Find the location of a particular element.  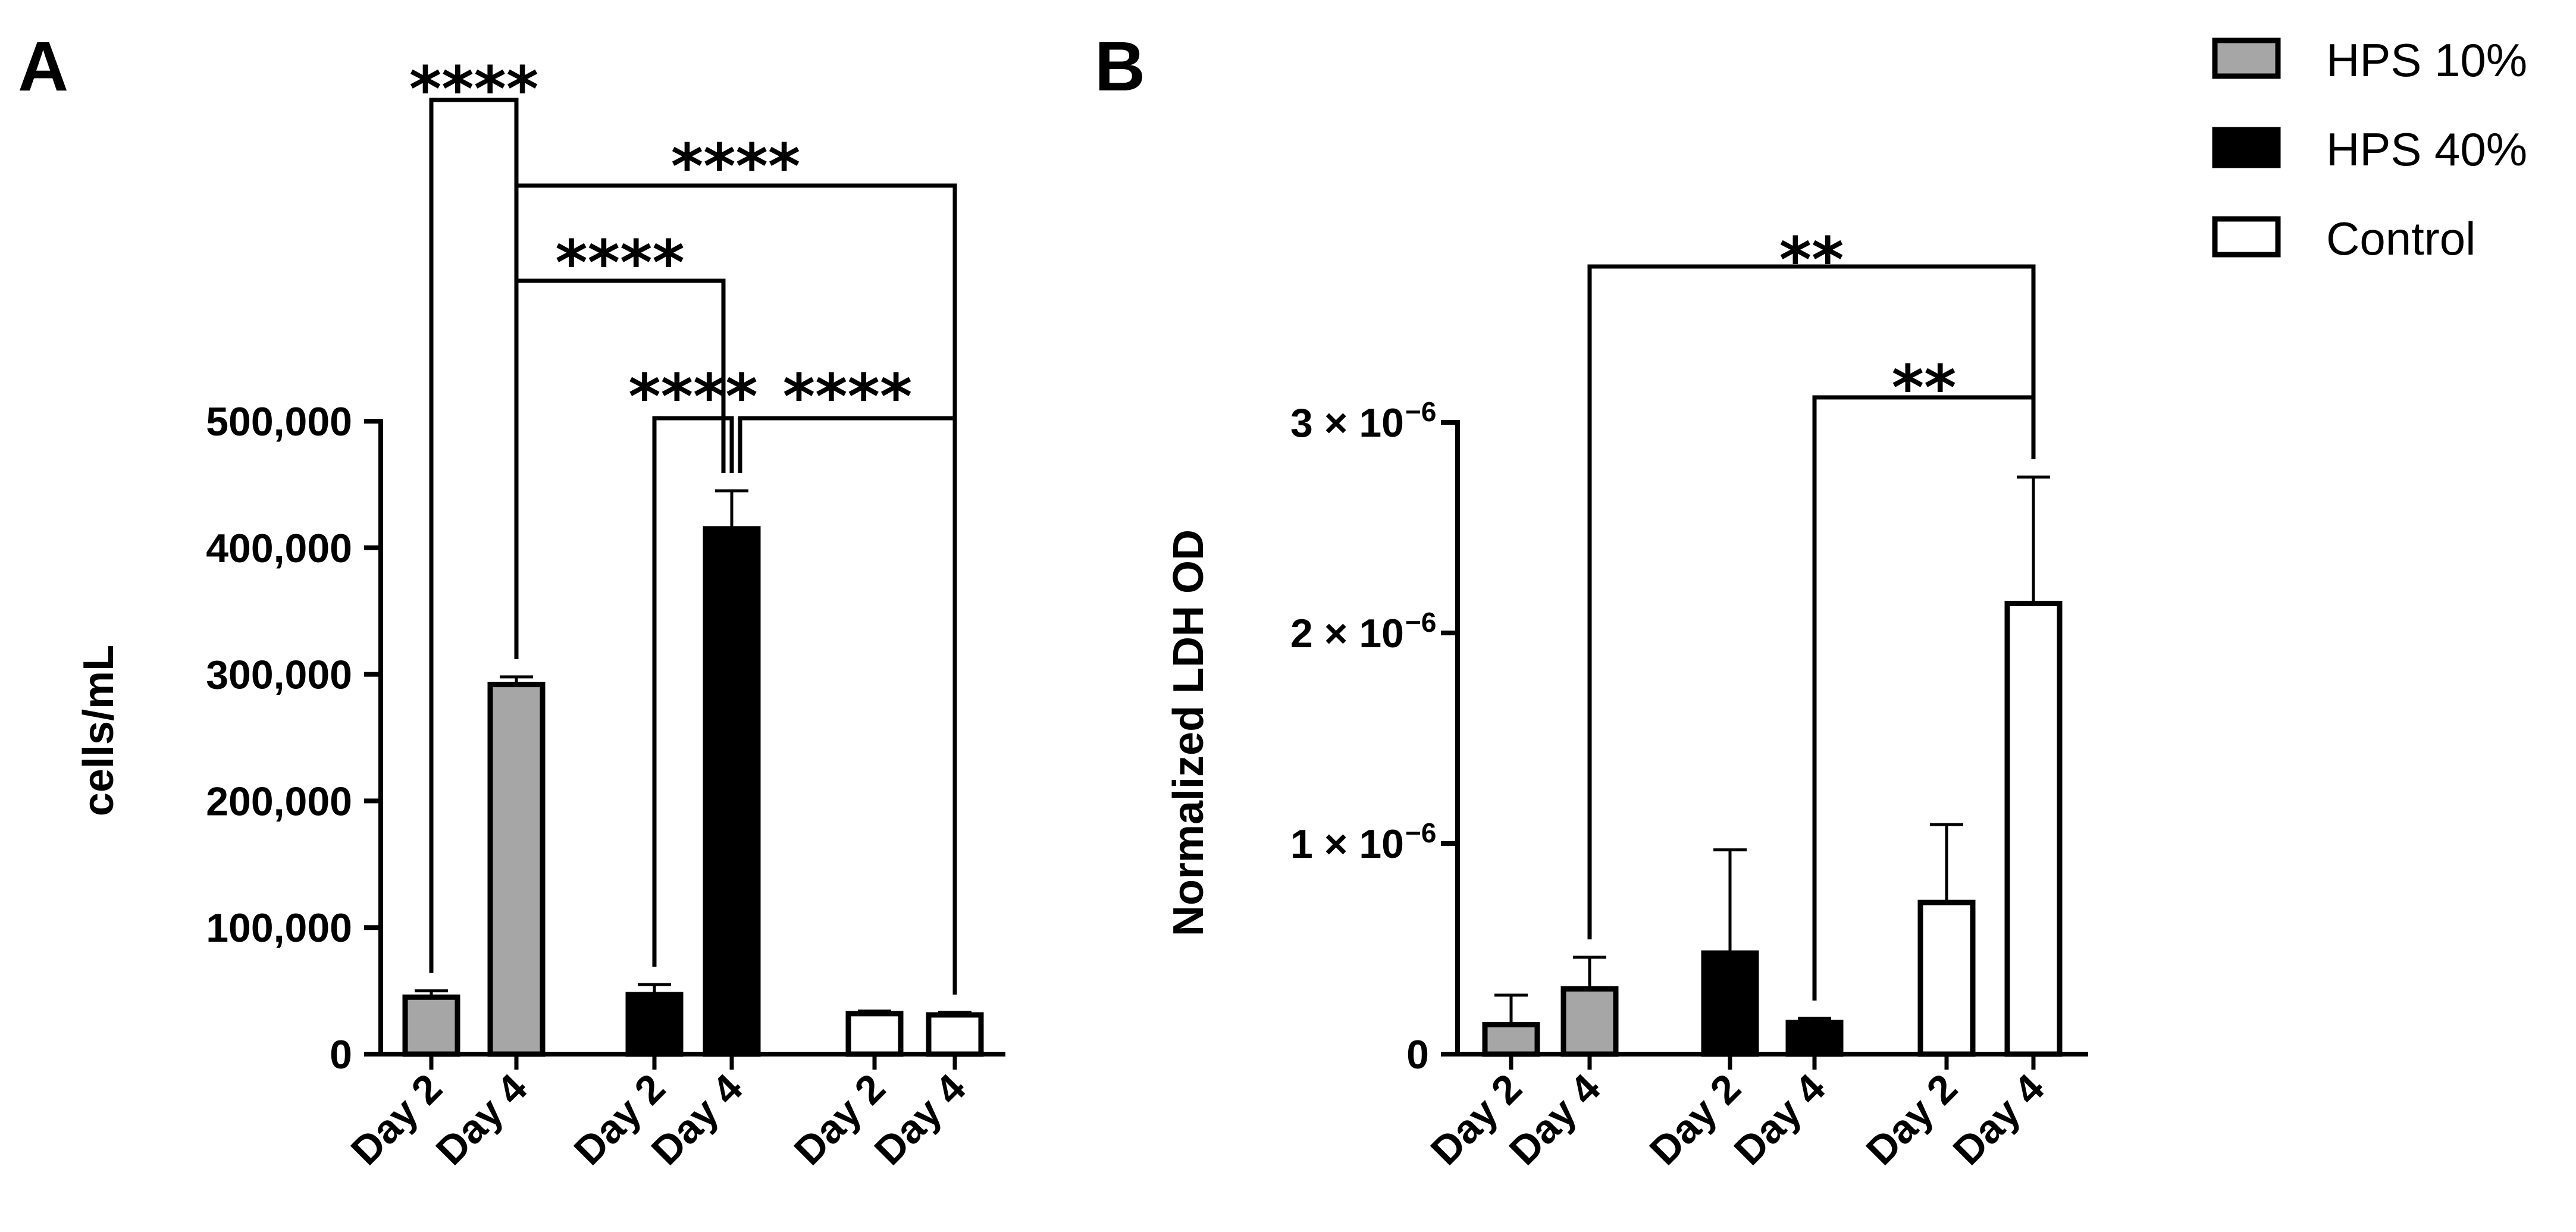

legend: HPS 10% HPS 40% Control is located at coordinates (2370, 149).